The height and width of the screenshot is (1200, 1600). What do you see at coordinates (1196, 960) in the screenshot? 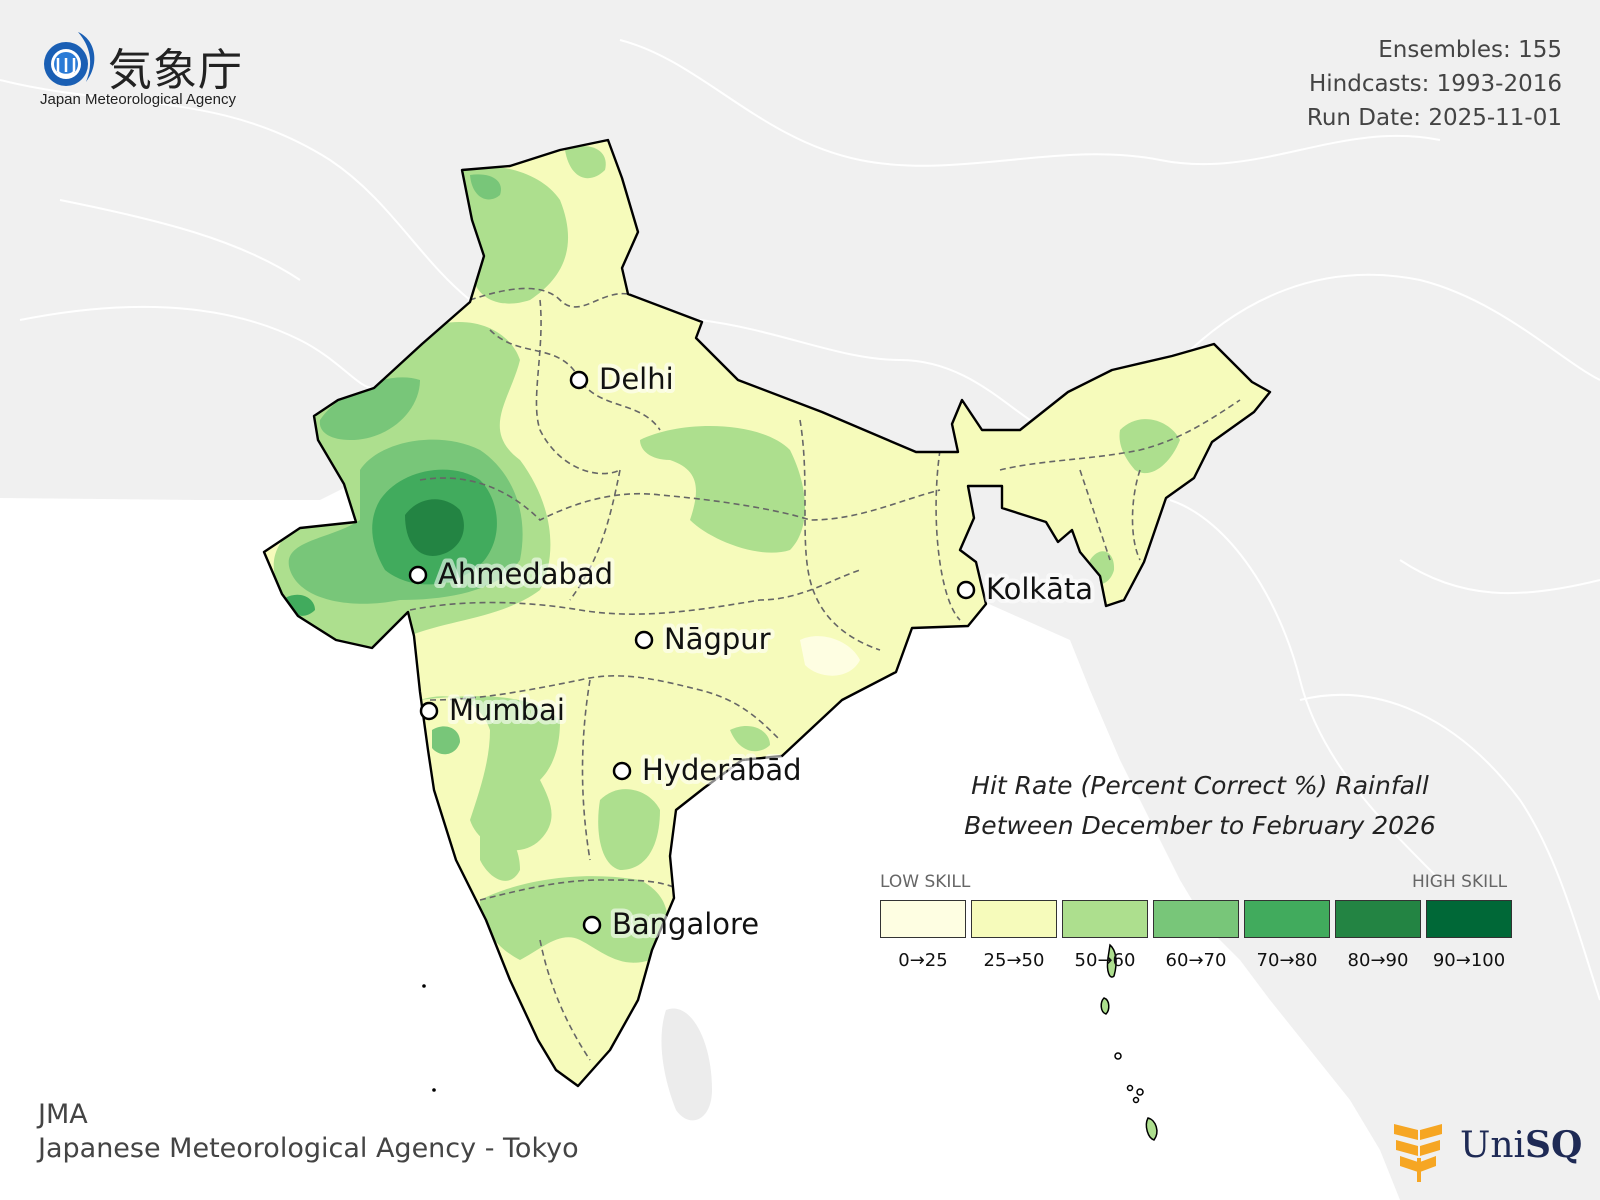
I see `legend-label: 60→70` at bounding box center [1196, 960].